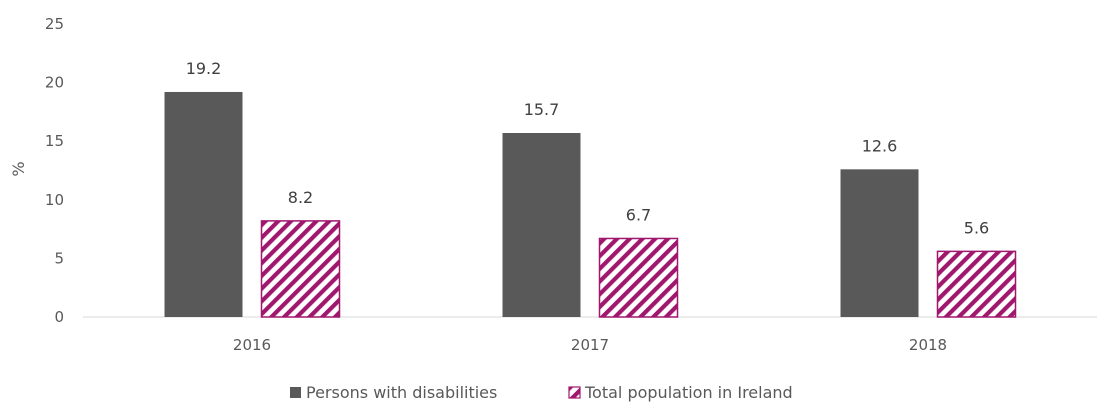 The image size is (1102, 405). I want to click on x-tick-label: 2017, so click(590, 345).